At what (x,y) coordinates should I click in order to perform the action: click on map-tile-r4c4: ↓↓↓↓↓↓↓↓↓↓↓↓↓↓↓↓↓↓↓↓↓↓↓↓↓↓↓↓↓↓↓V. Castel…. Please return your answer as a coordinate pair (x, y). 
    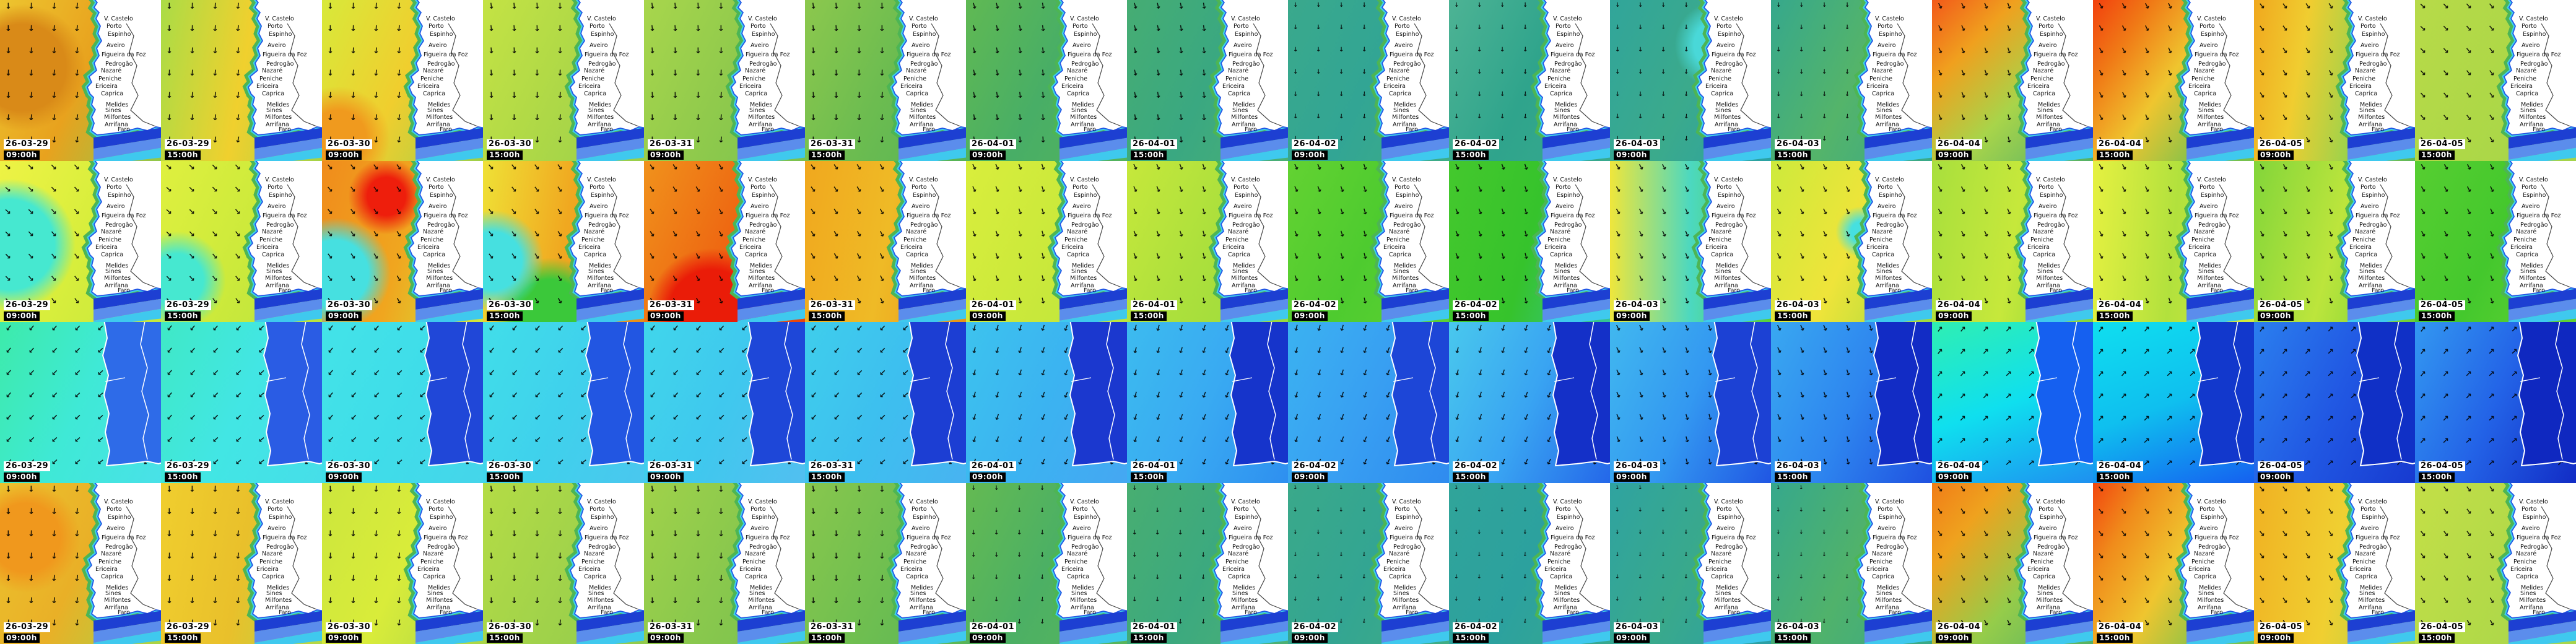
    Looking at the image, I should click on (563, 563).